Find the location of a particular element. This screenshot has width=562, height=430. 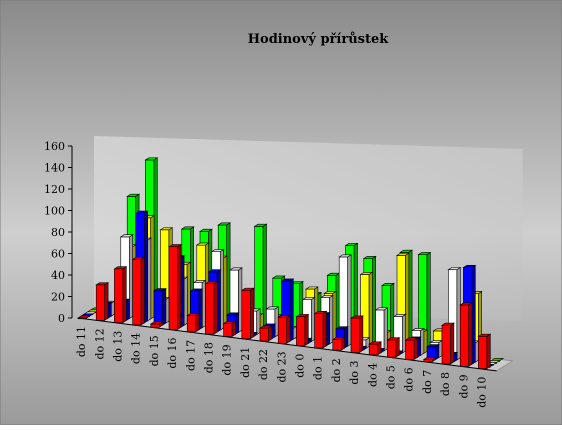

x-tick-label: do 8 is located at coordinates (445, 384).